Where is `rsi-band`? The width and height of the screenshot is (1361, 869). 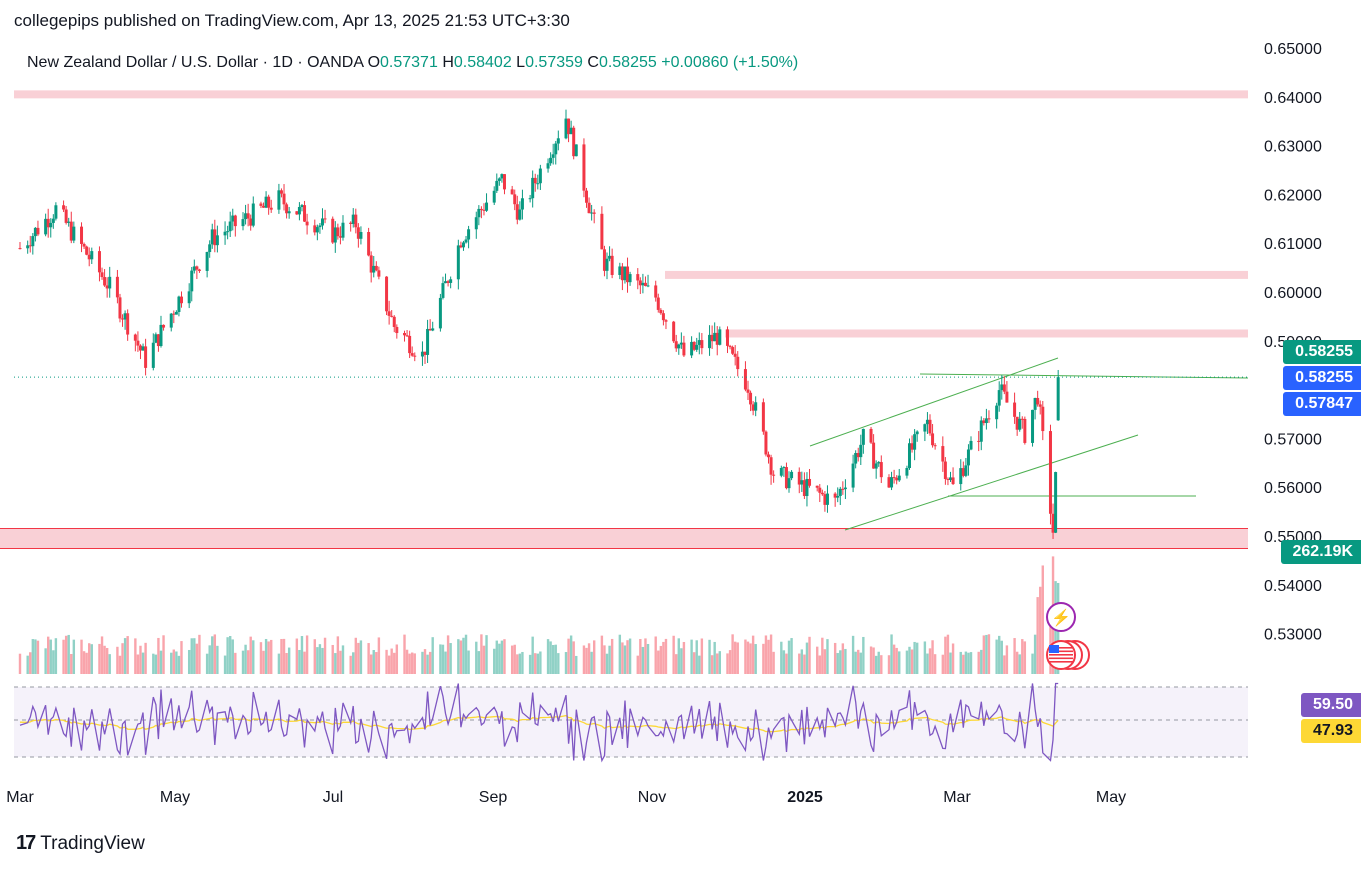
rsi-band is located at coordinates (631, 722).